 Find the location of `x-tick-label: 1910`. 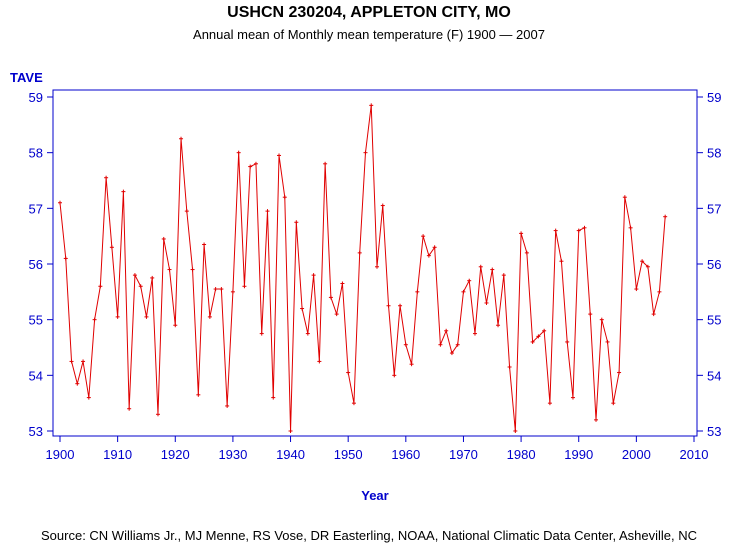

x-tick-label: 1910 is located at coordinates (117, 454).